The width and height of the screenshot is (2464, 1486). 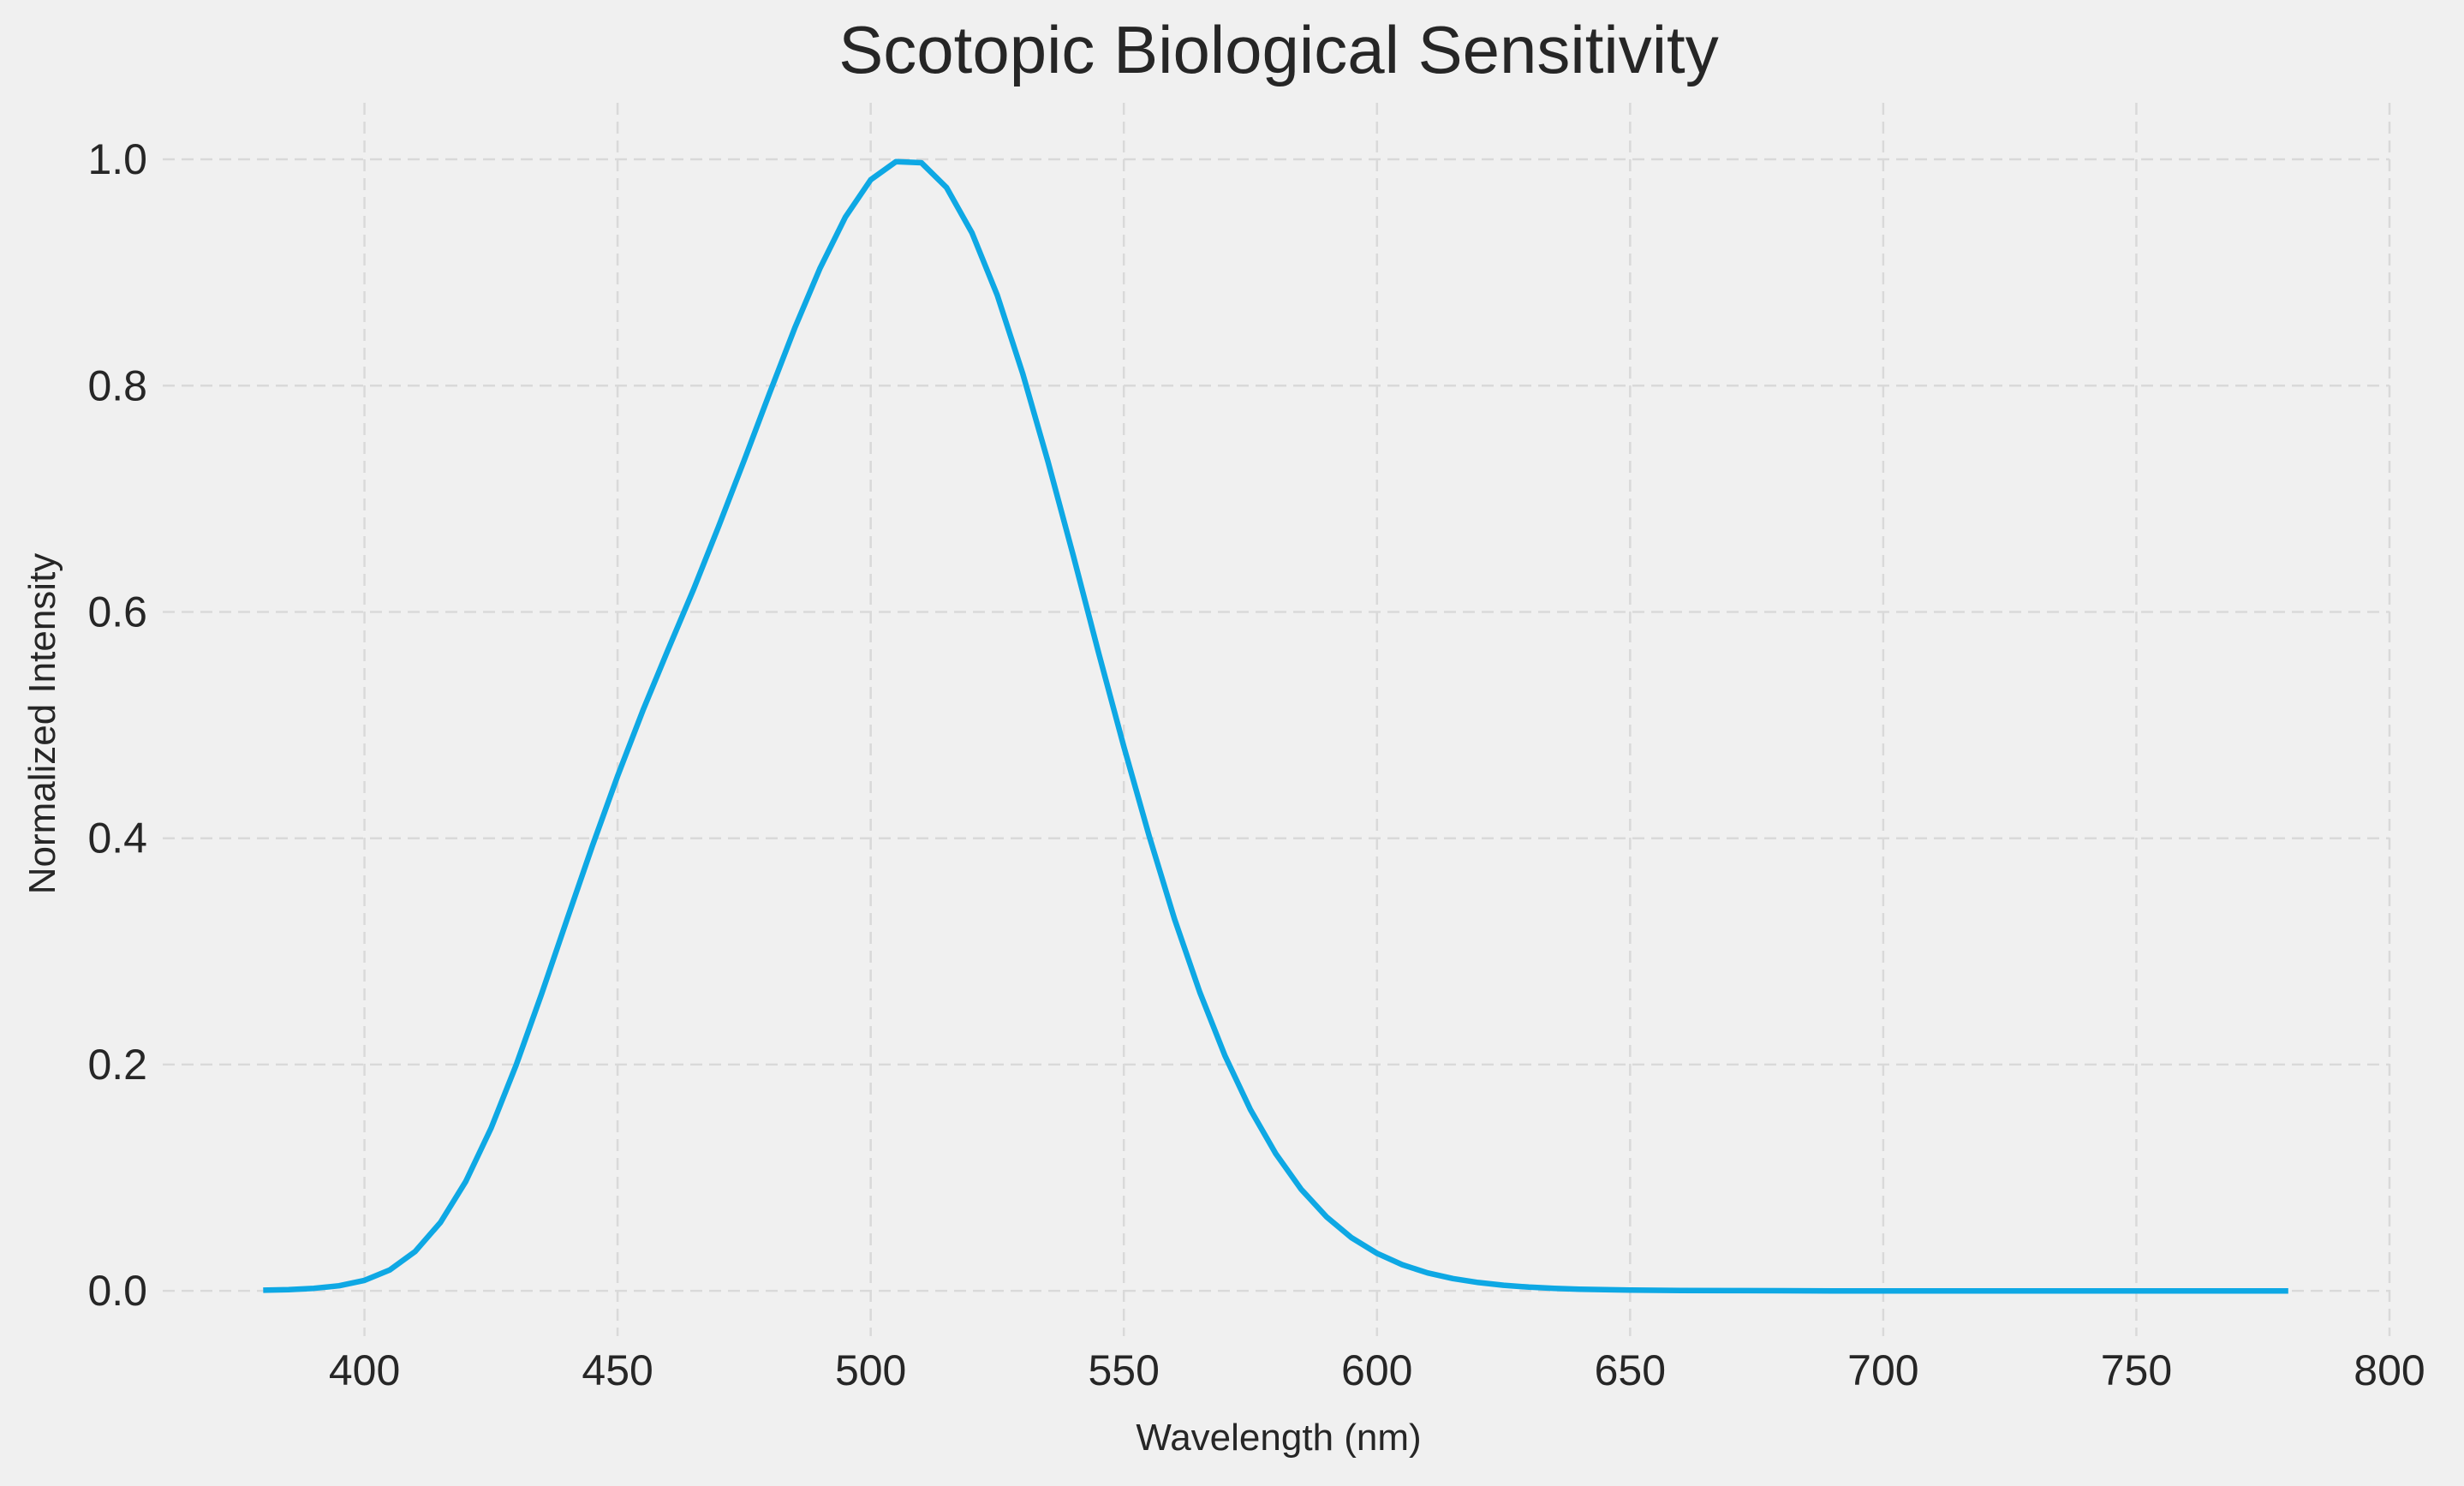 I want to click on x-tick-label: 650, so click(x=1630, y=1370).